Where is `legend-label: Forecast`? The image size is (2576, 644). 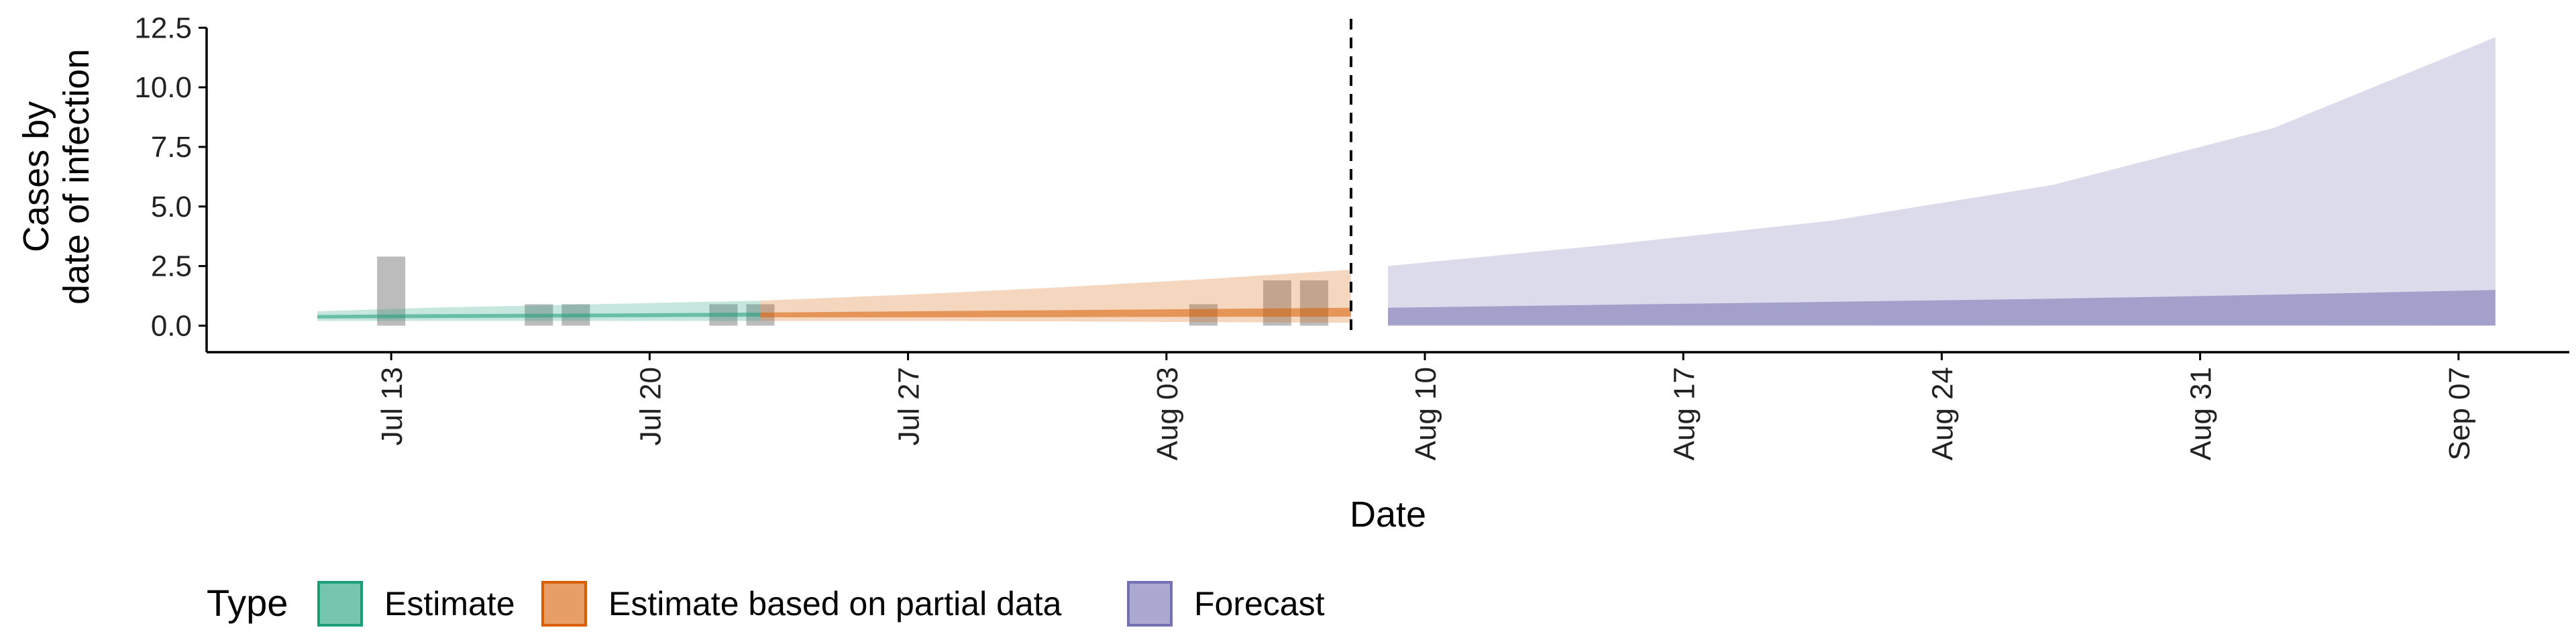 legend-label: Forecast is located at coordinates (1259, 604).